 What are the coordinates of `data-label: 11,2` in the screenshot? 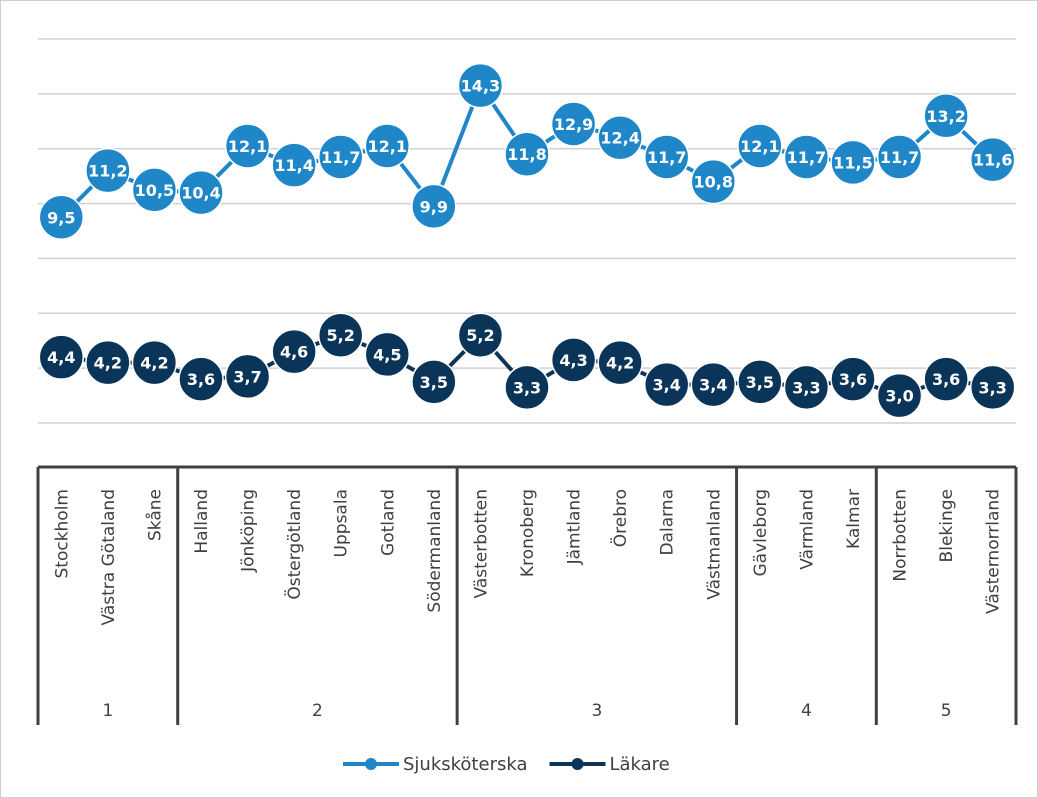 It's located at (107, 171).